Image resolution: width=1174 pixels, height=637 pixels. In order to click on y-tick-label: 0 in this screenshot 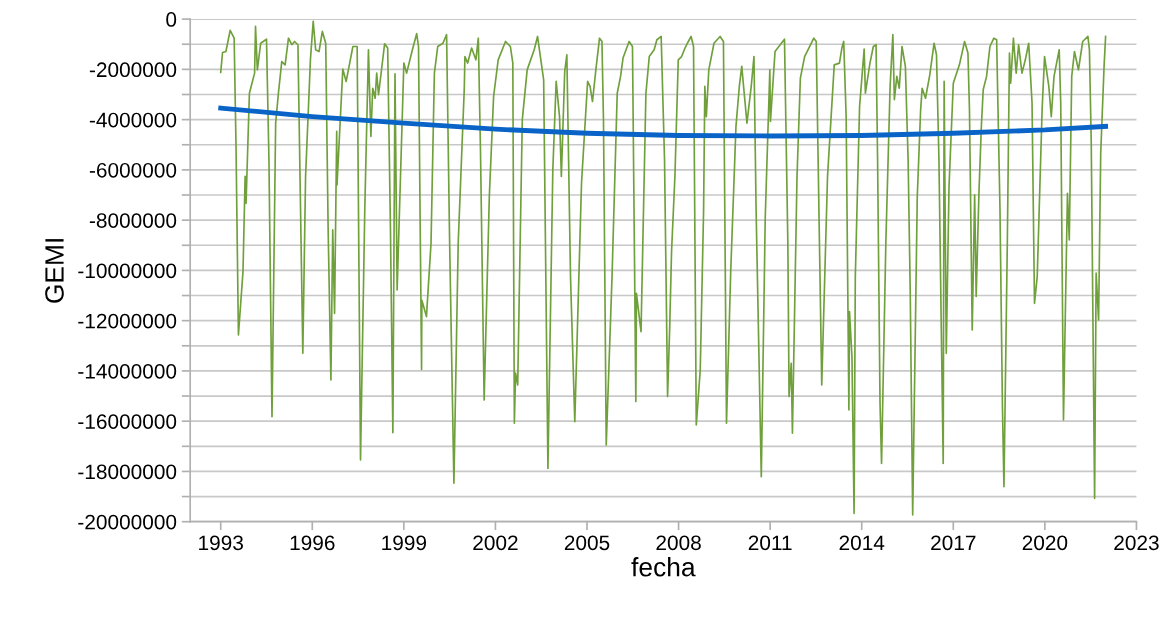, I will do `click(171, 19)`.